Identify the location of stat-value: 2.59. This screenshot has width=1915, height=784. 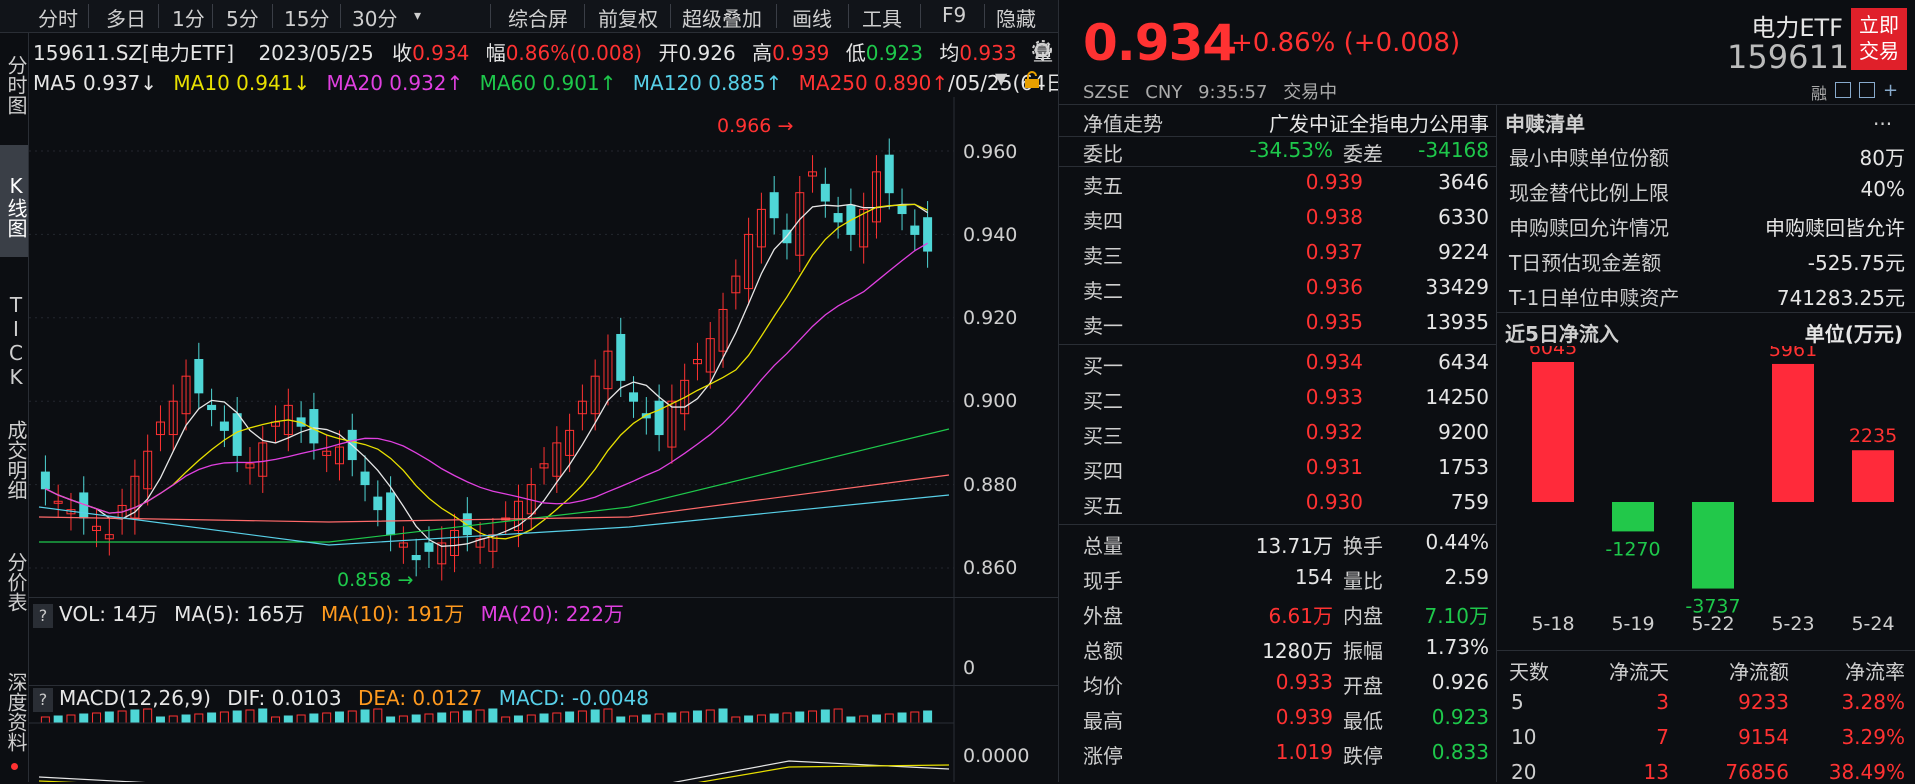
(1466, 577).